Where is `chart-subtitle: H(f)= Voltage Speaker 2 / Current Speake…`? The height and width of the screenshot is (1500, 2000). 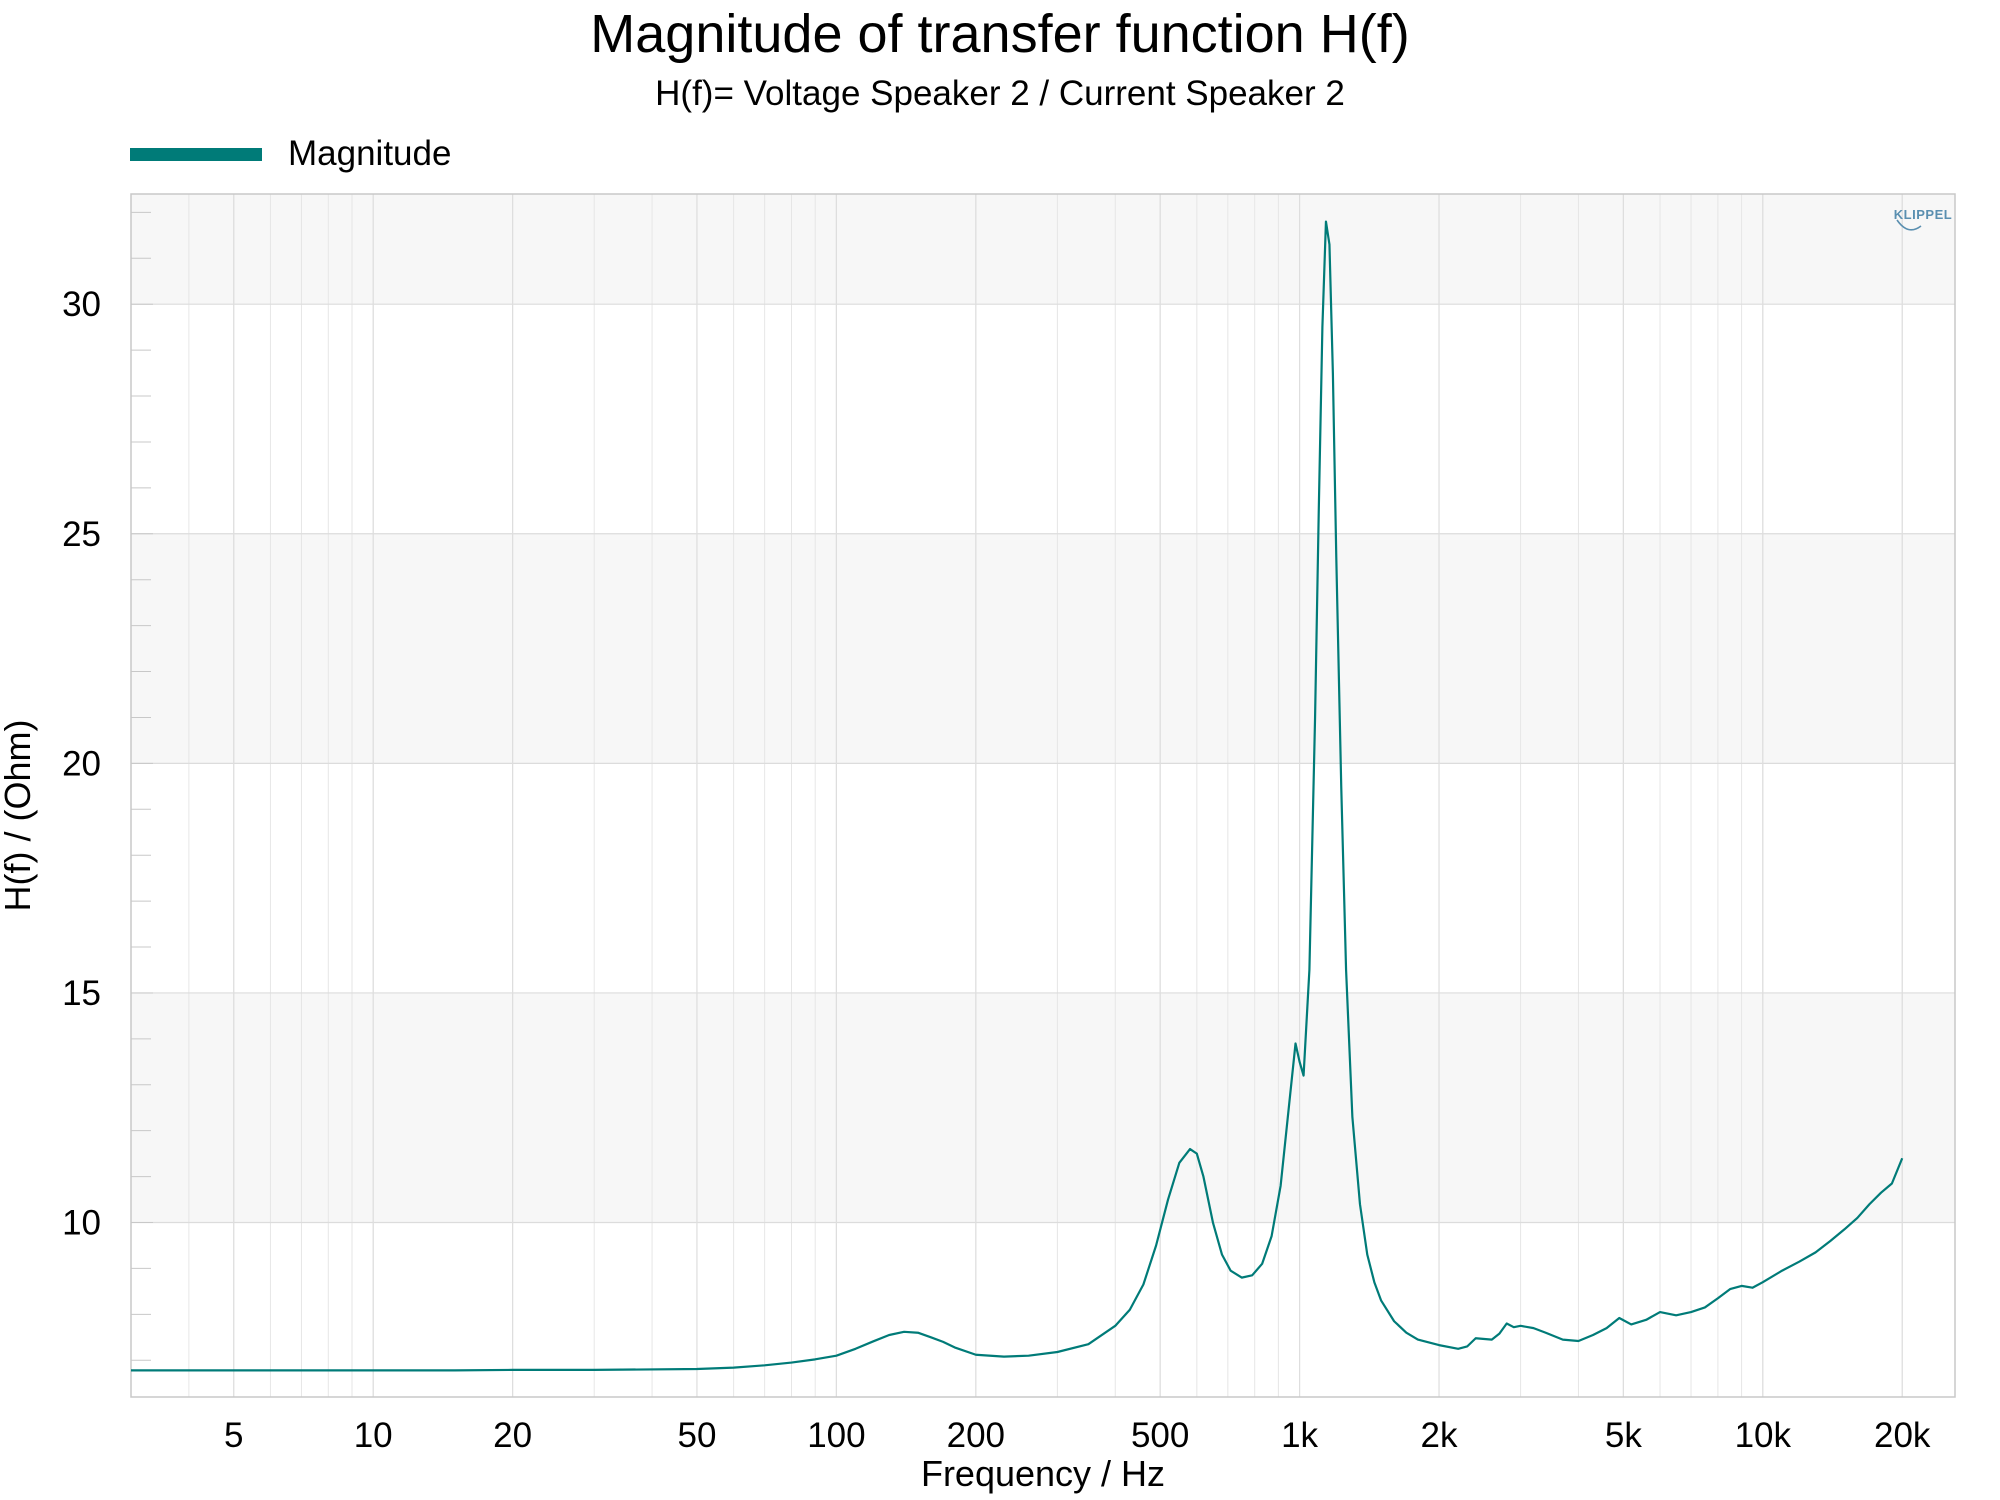 chart-subtitle: H(f)= Voltage Speaker 2 / Current Speake… is located at coordinates (1000, 93).